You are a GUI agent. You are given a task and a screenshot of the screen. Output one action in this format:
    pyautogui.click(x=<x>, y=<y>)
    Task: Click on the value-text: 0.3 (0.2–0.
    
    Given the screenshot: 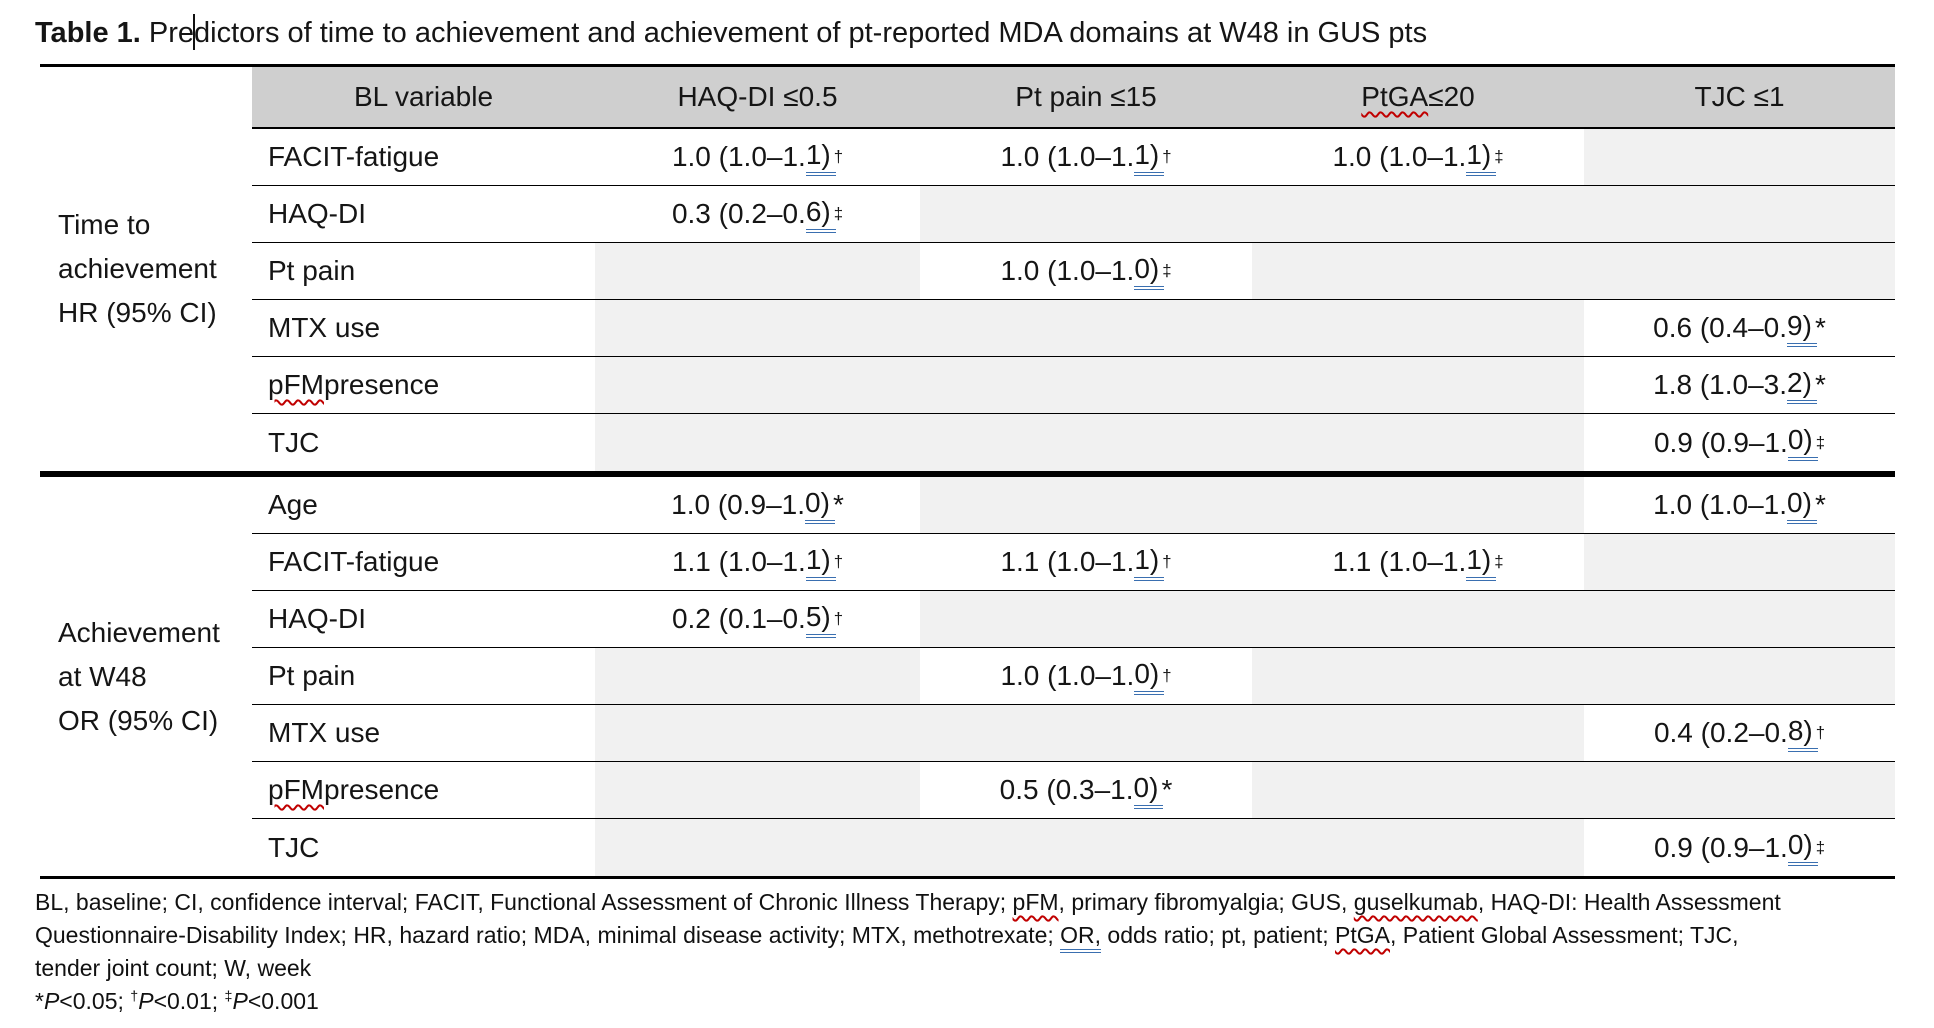 What is the action you would take?
    pyautogui.click(x=738, y=213)
    